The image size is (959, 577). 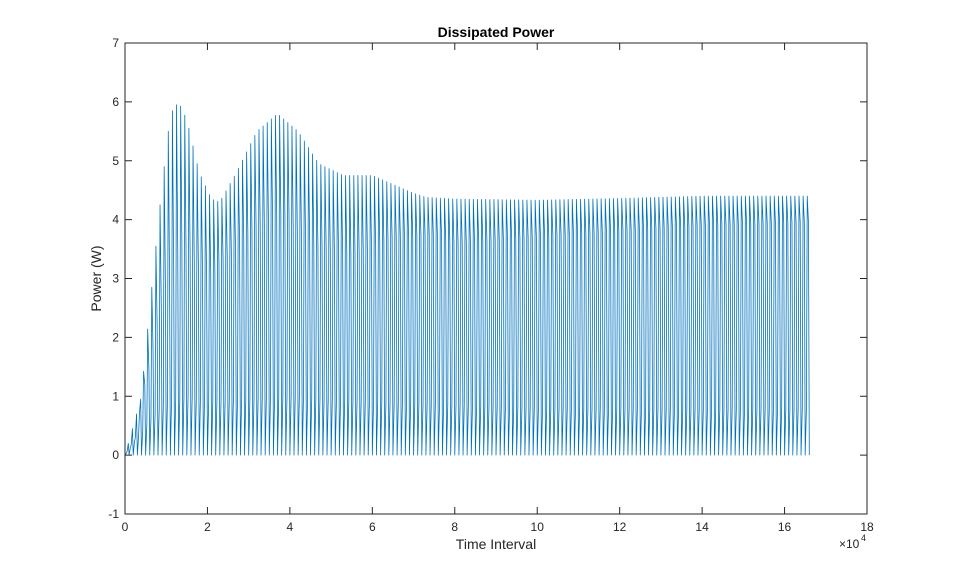 What do you see at coordinates (115, 337) in the screenshot?
I see `y-tick-label: 2` at bounding box center [115, 337].